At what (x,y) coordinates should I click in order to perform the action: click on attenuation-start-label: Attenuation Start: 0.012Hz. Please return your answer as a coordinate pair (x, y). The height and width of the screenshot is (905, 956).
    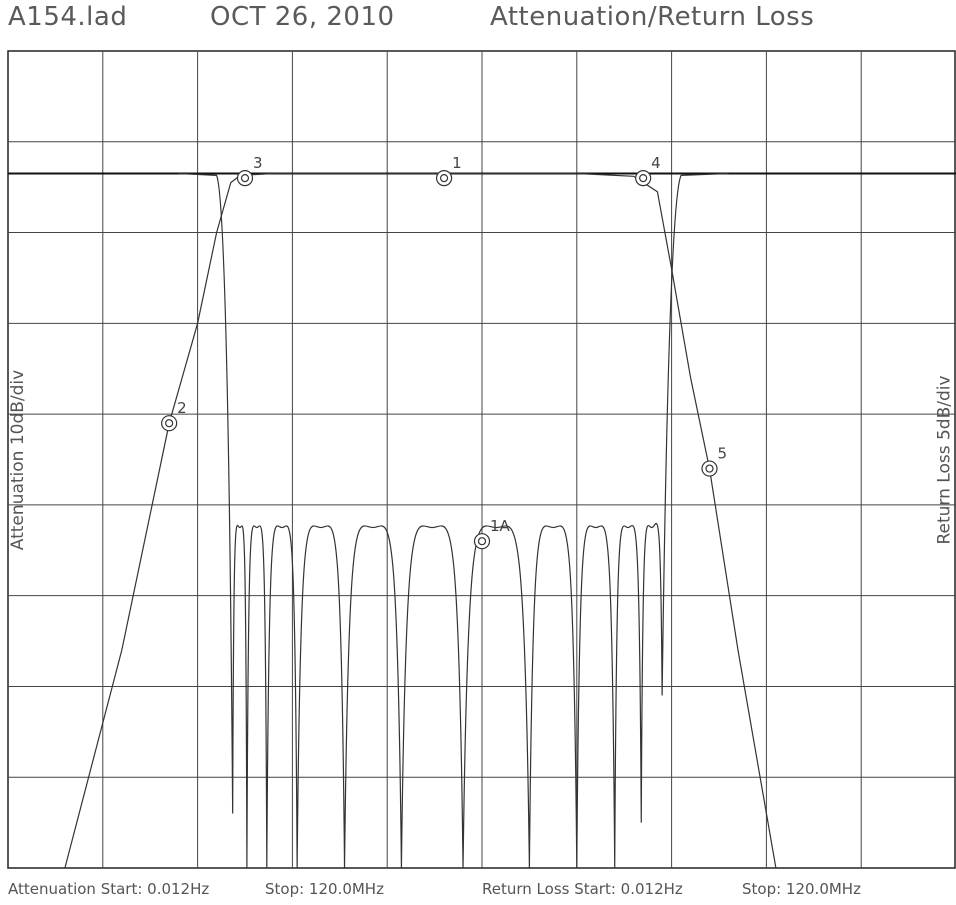
    Looking at the image, I should click on (109, 889).